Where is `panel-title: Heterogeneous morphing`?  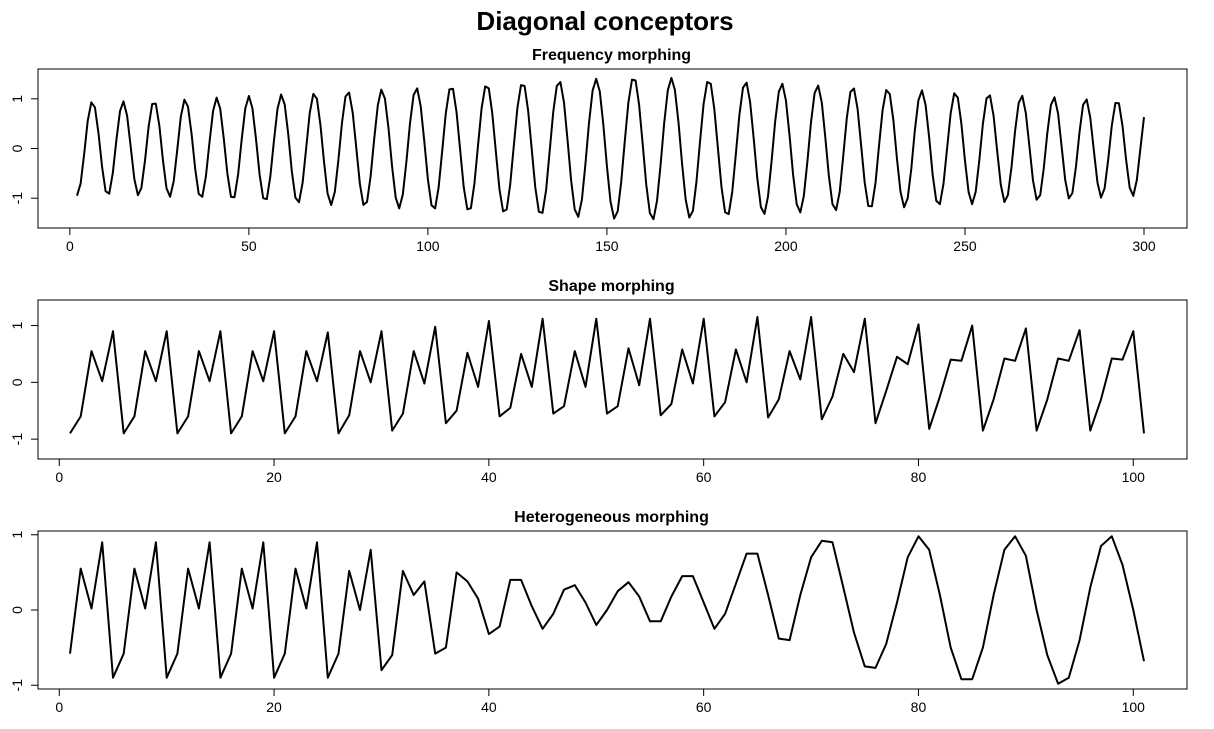 panel-title: Heterogeneous morphing is located at coordinates (611, 517).